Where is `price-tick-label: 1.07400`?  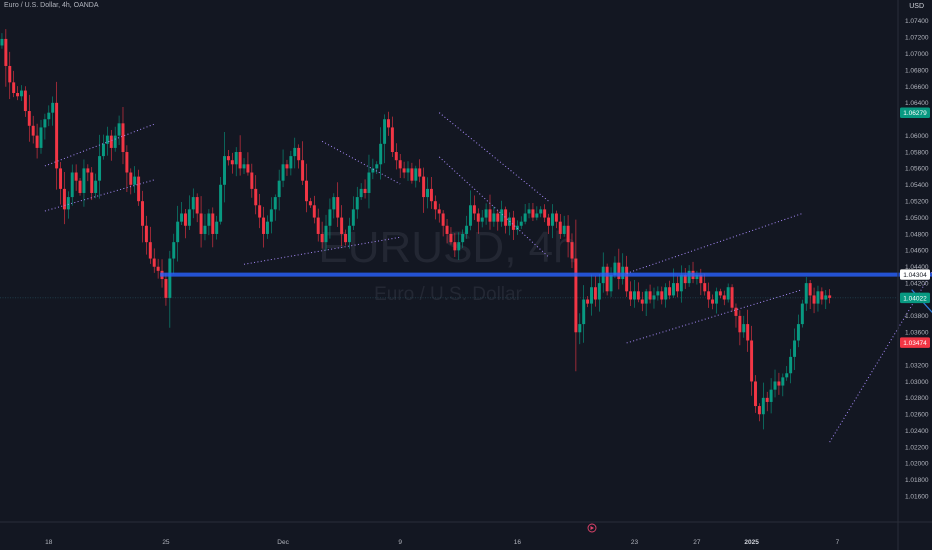 price-tick-label: 1.07400 is located at coordinates (917, 21).